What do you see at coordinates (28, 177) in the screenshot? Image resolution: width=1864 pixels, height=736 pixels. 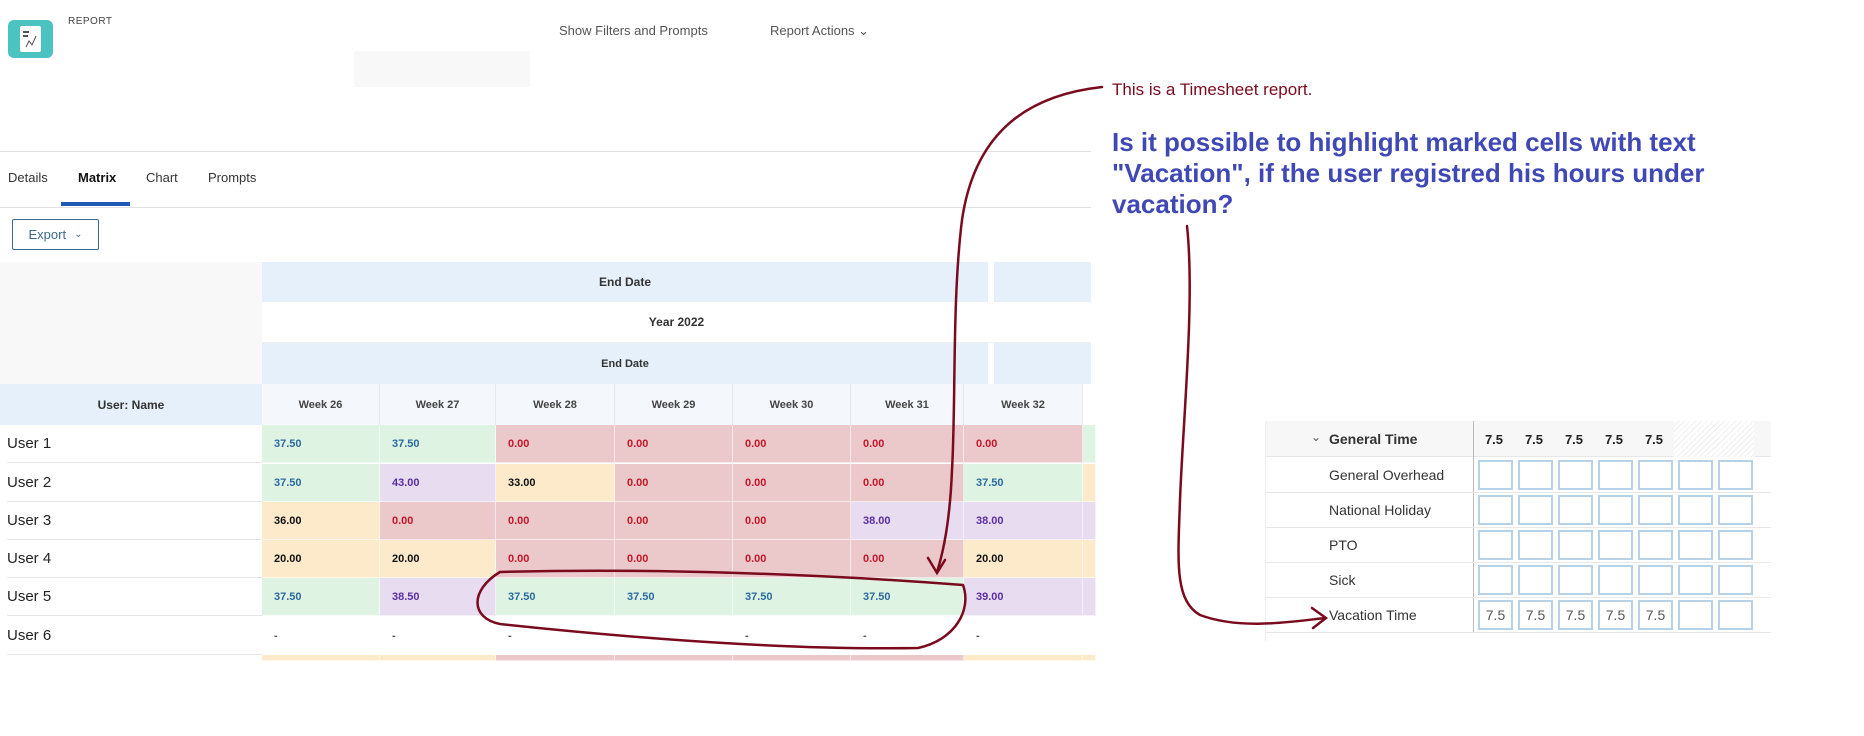 I see `tab-details: Details` at bounding box center [28, 177].